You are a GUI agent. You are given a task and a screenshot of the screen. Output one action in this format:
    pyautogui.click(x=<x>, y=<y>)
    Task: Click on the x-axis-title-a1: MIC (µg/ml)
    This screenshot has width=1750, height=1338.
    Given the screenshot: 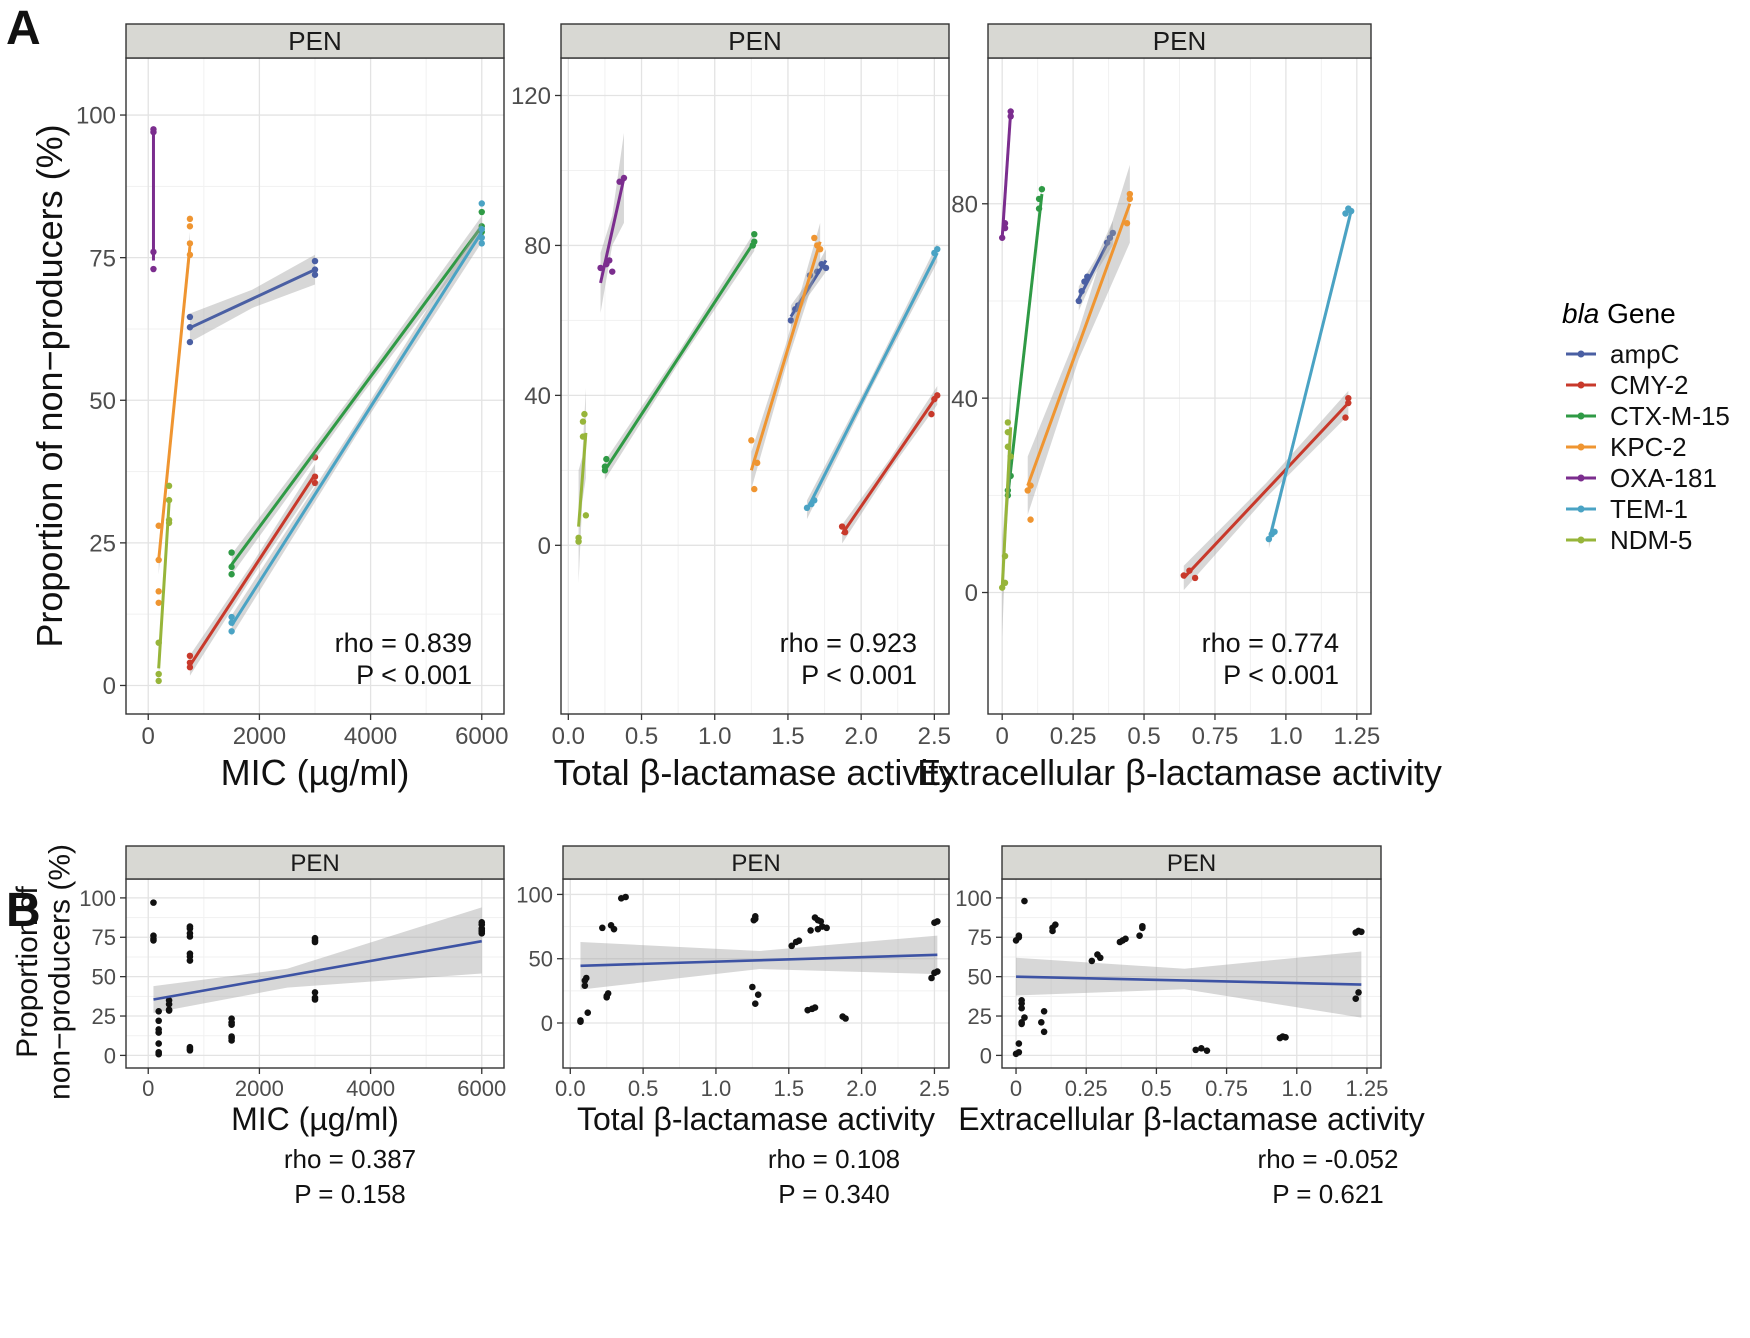 What is the action you would take?
    pyautogui.click(x=315, y=772)
    